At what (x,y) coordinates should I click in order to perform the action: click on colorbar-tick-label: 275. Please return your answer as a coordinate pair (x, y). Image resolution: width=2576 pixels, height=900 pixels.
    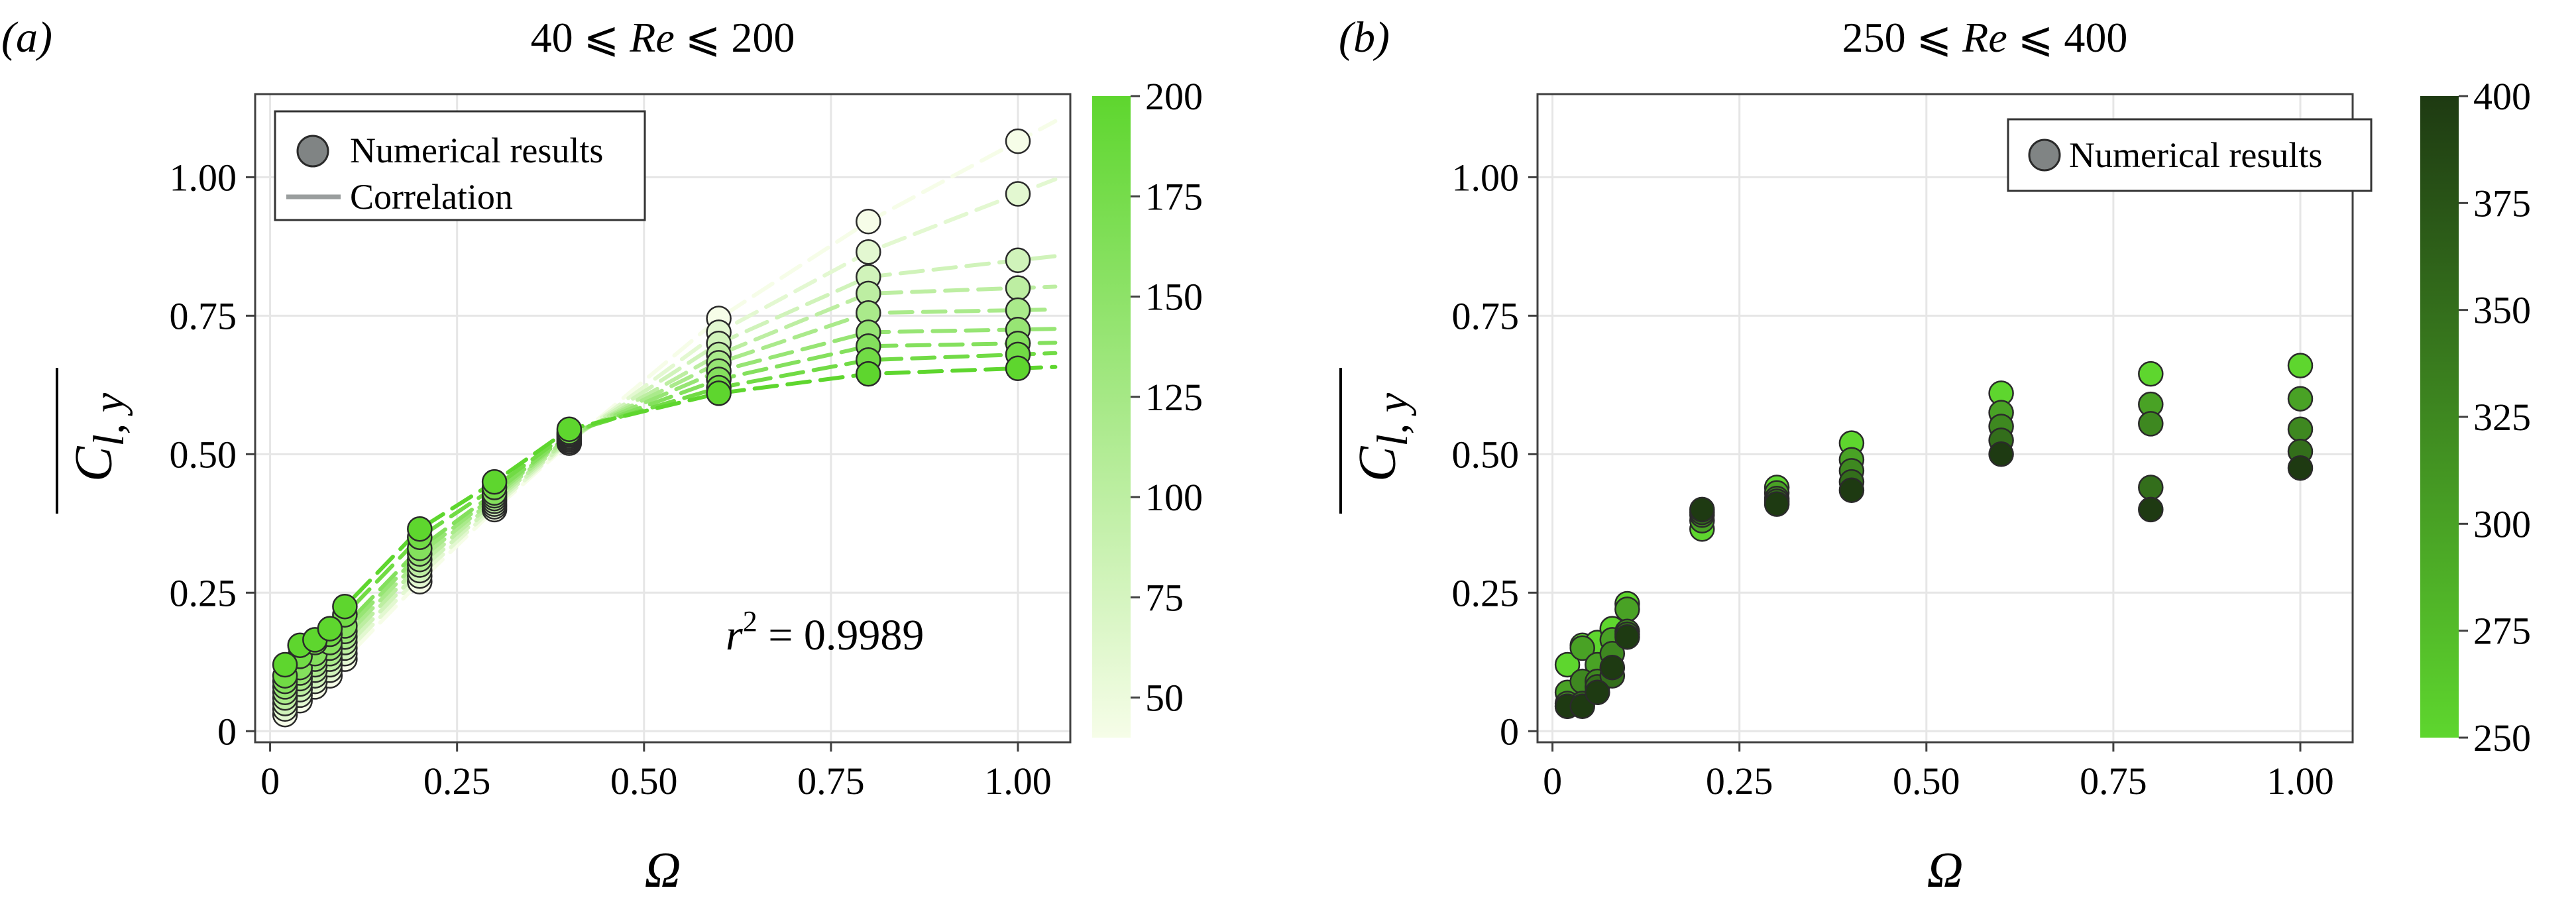
    Looking at the image, I should click on (2502, 631).